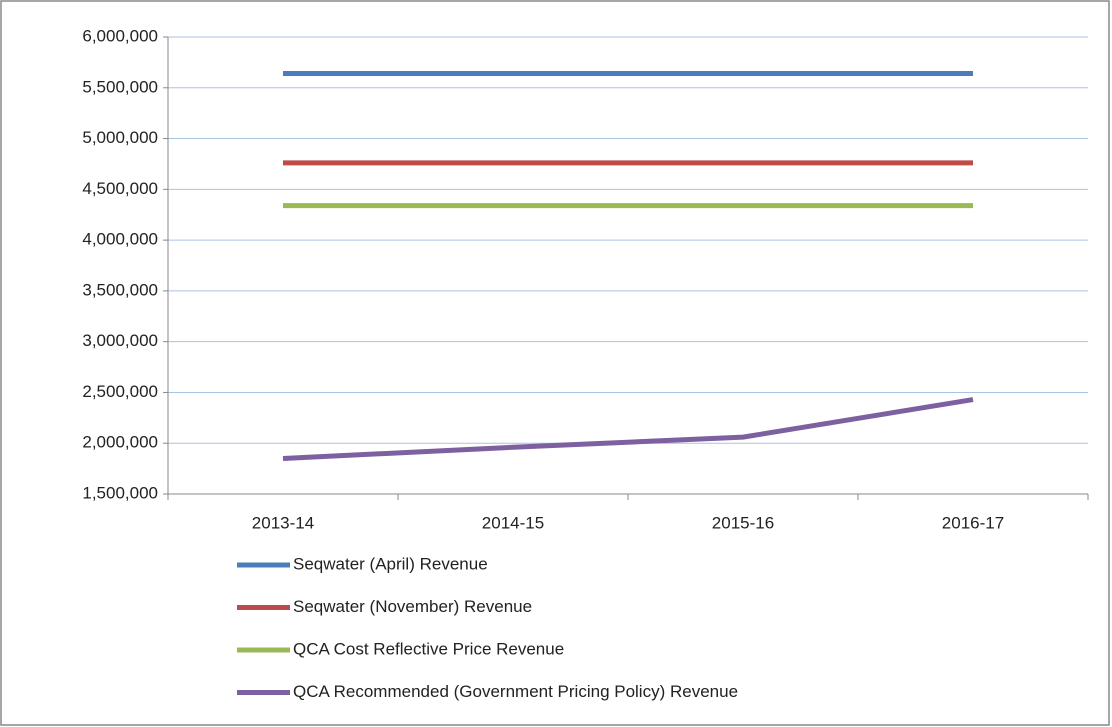  What do you see at coordinates (513, 522) in the screenshot?
I see `x-tick-label: 2014-15` at bounding box center [513, 522].